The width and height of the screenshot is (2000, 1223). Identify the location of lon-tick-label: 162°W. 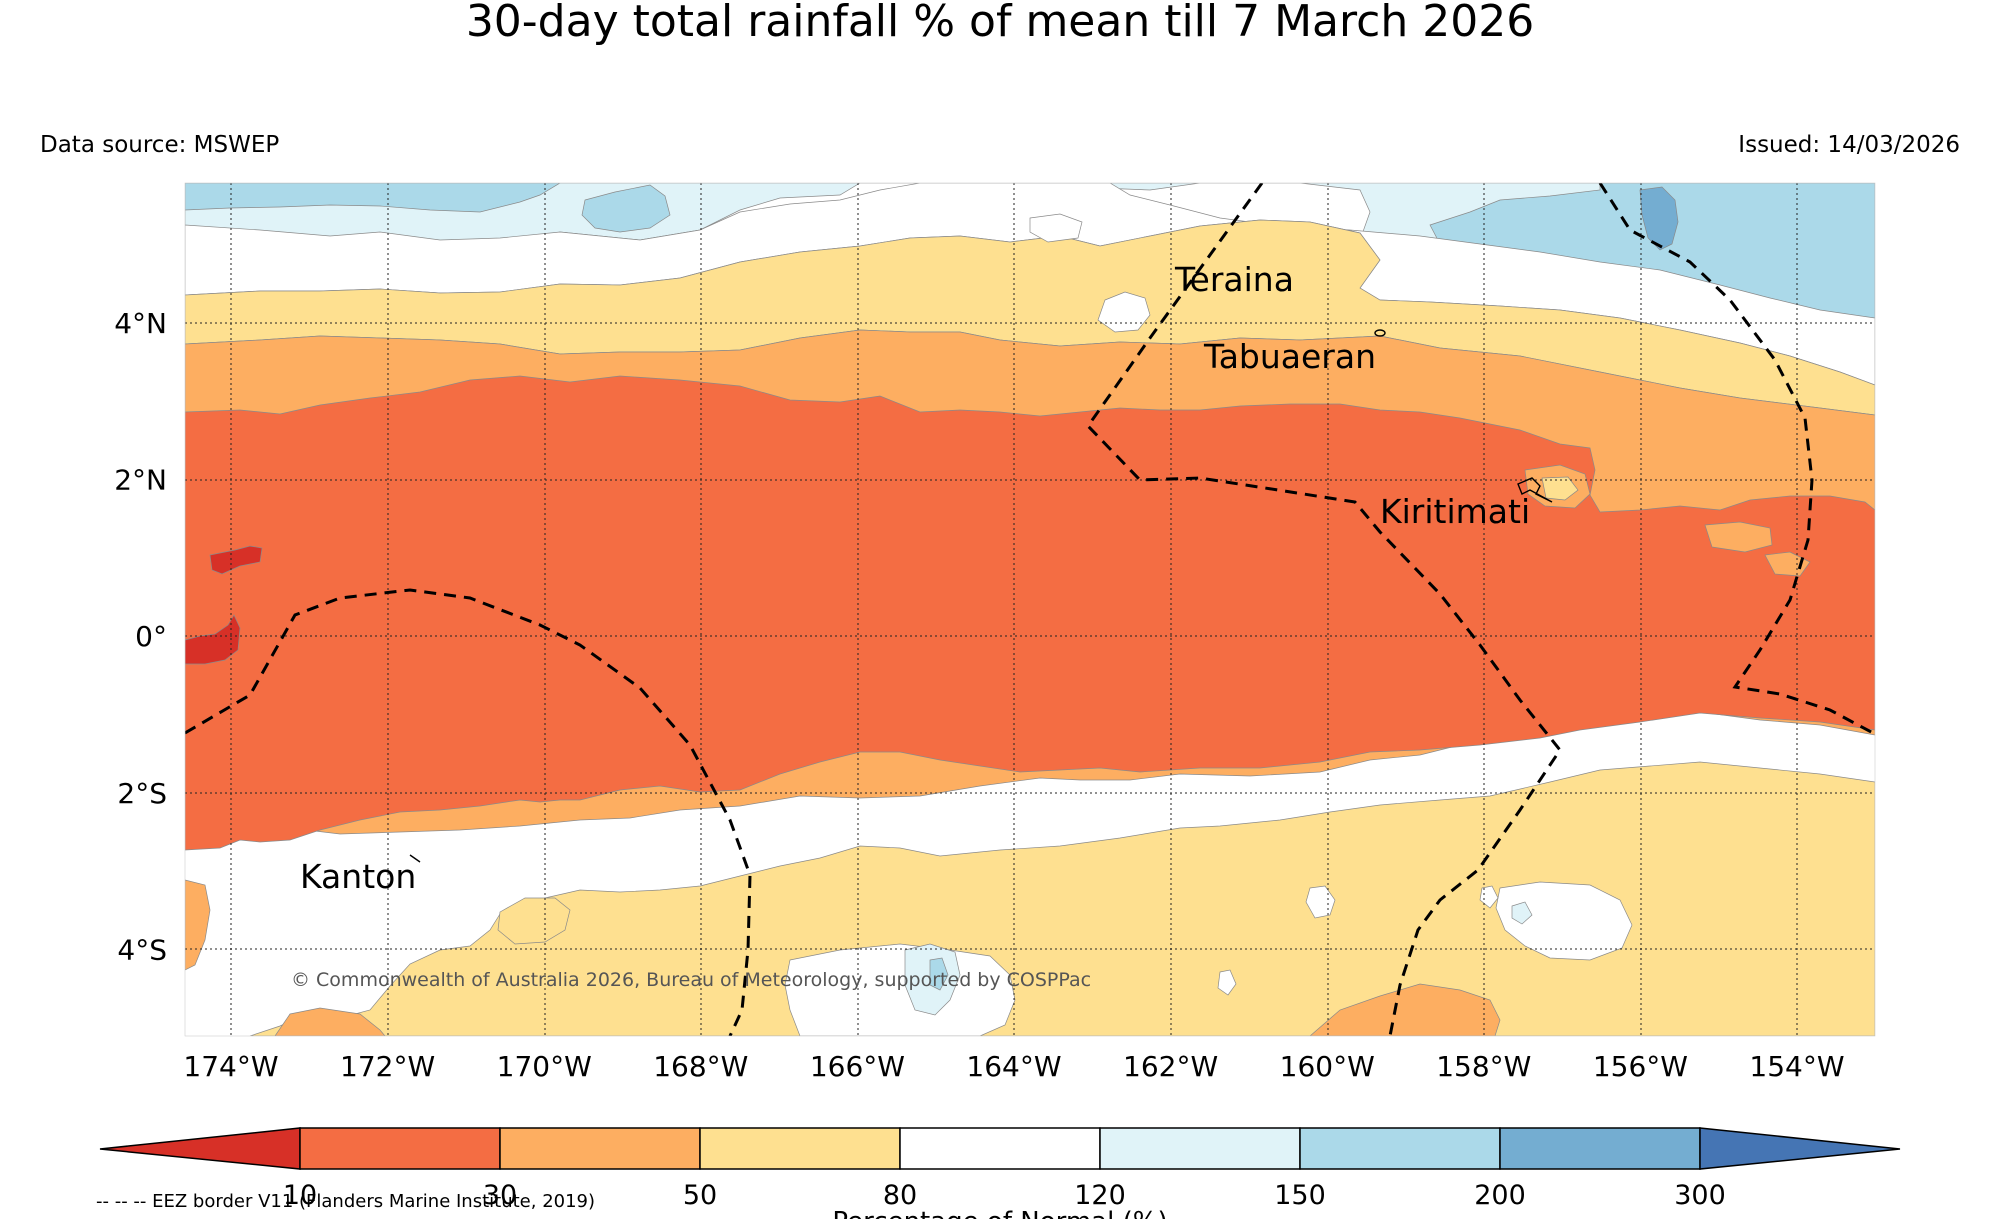
(1170, 1066).